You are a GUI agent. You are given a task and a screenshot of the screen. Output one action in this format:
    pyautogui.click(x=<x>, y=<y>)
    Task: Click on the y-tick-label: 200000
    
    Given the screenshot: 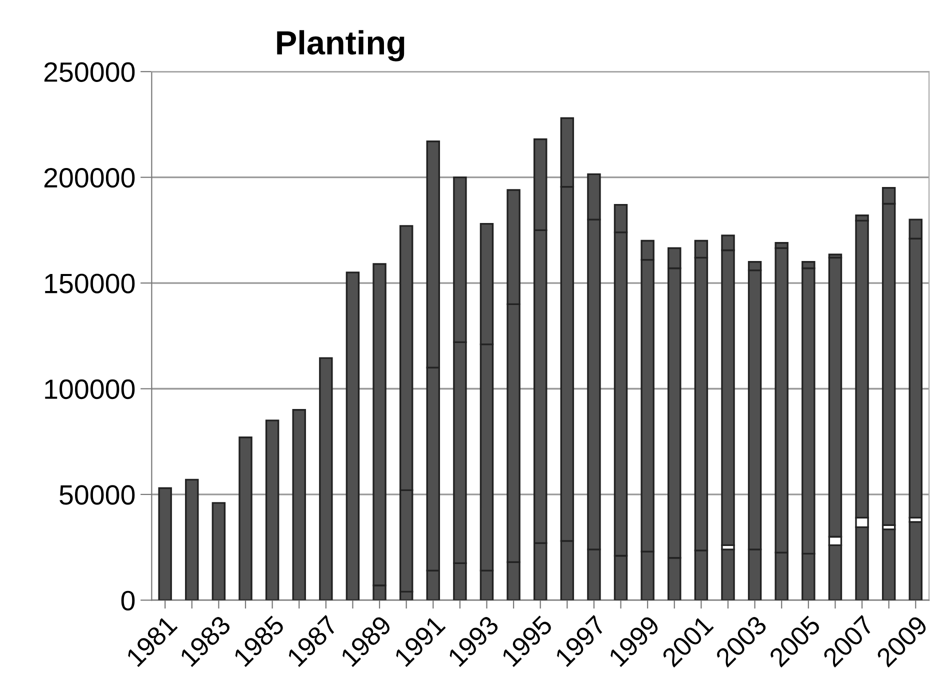 What is the action you would take?
    pyautogui.click(x=89, y=178)
    